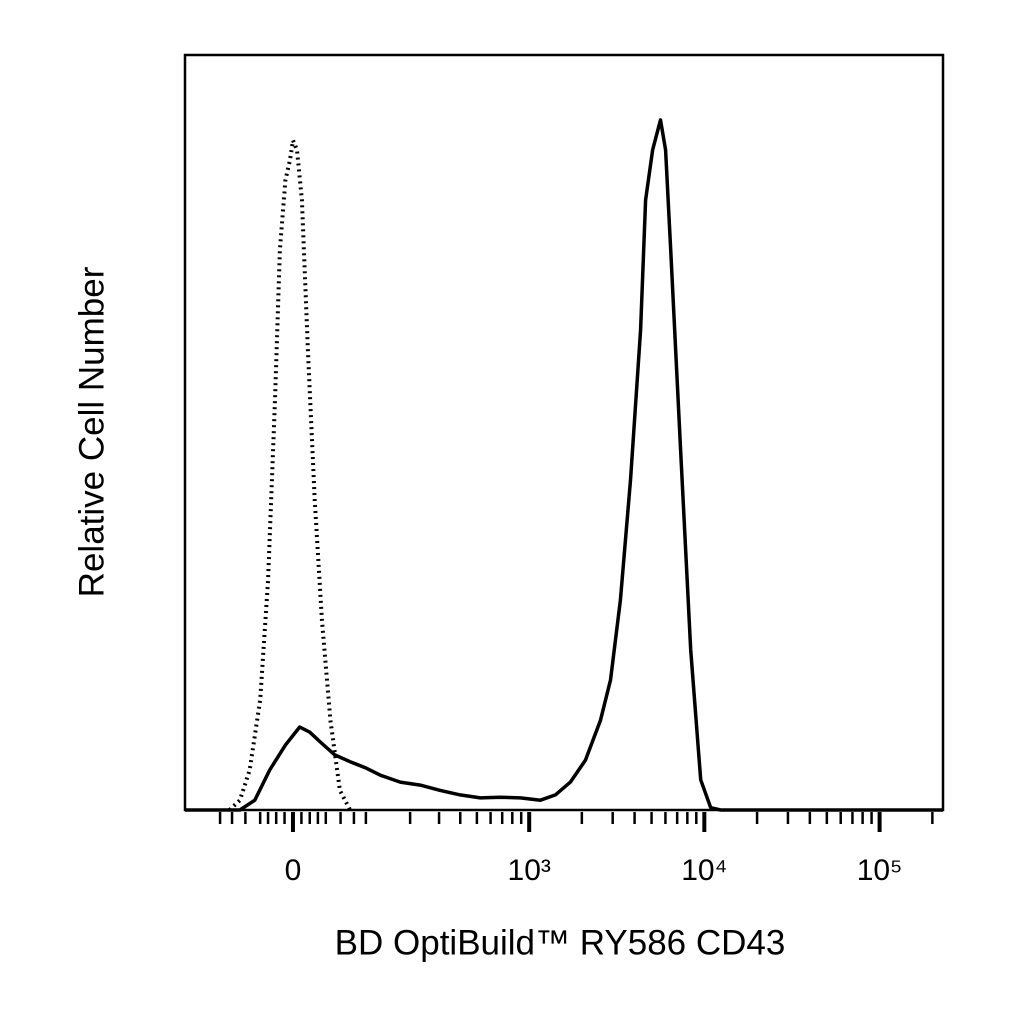 The image size is (1024, 1024). Describe the element at coordinates (290, 475) in the screenshot. I see `histogram-curve` at that location.